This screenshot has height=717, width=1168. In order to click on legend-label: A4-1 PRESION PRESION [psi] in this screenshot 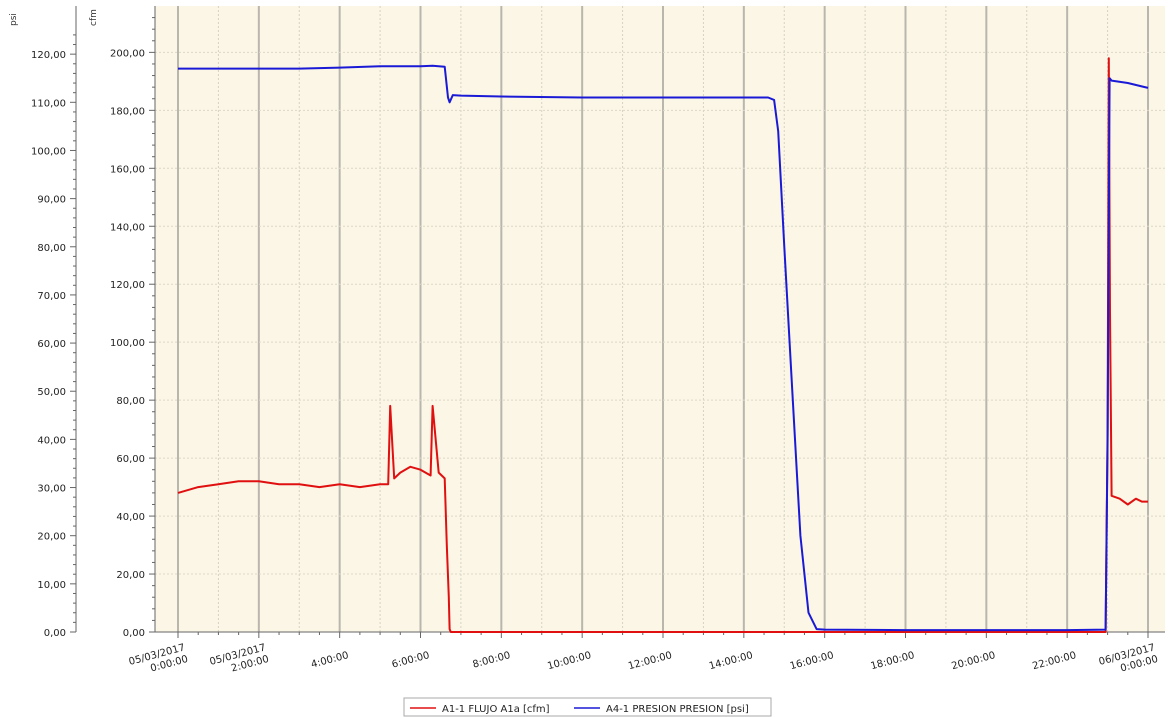, I will do `click(677, 709)`.